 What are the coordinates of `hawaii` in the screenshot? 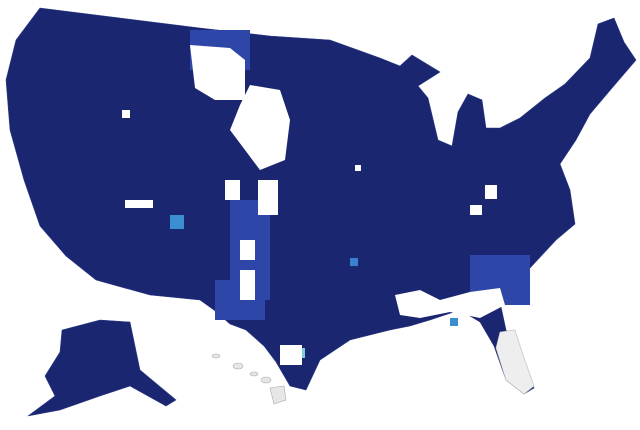 It's located at (249, 379).